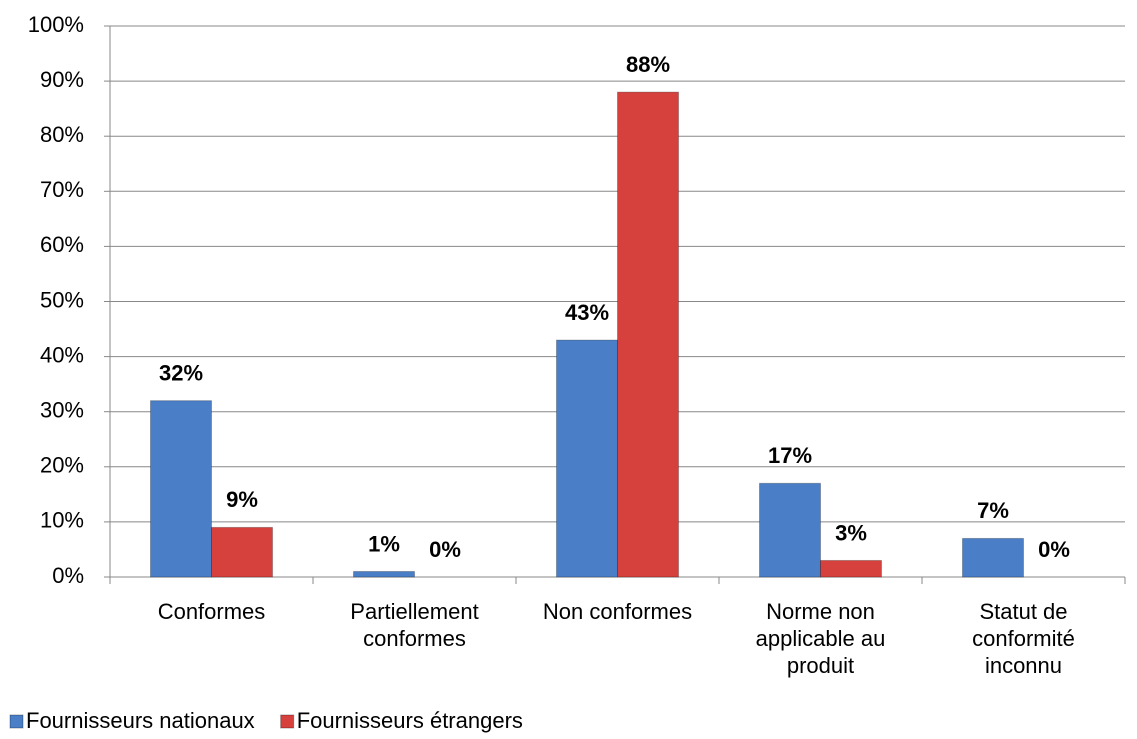 Image resolution: width=1137 pixels, height=739 pixels. Describe the element at coordinates (587, 312) in the screenshot. I see `value-label: 43%` at that location.